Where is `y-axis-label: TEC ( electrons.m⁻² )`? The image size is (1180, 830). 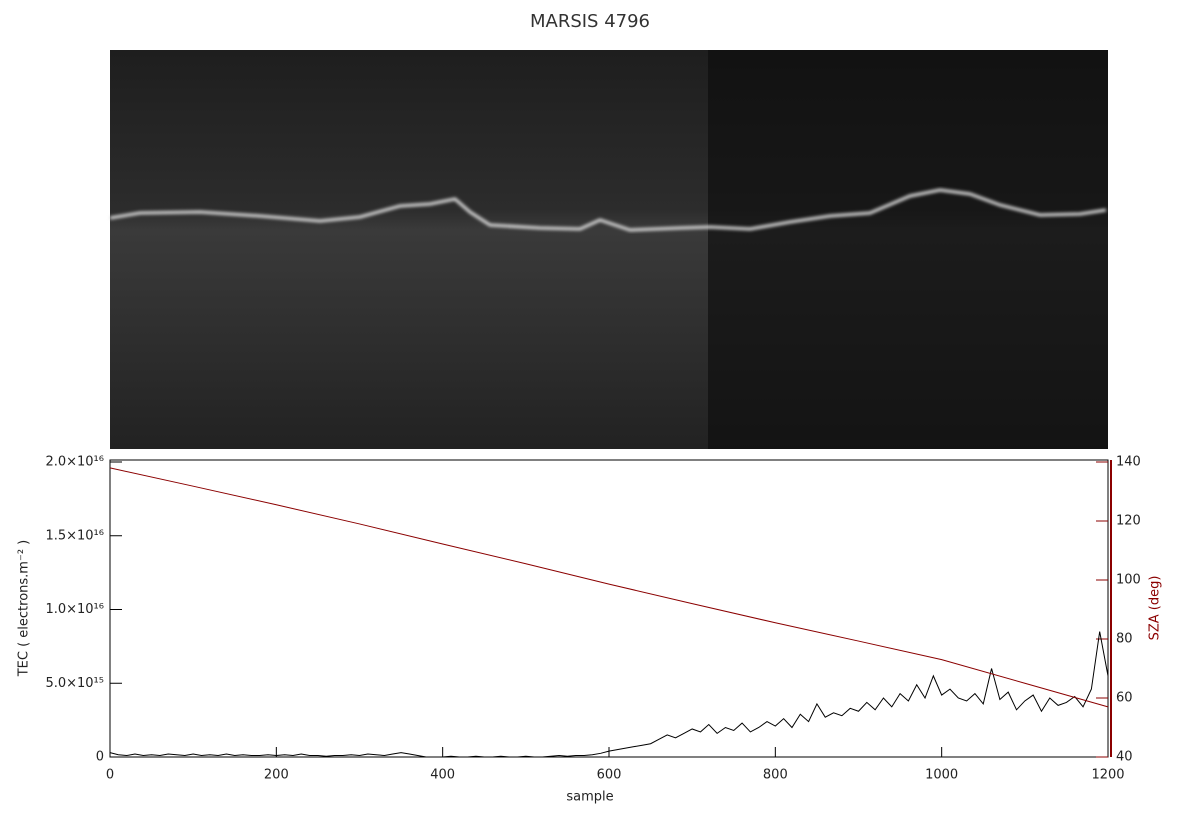
y-axis-label: TEC ( electrons.m⁻² ) is located at coordinates (24, 609).